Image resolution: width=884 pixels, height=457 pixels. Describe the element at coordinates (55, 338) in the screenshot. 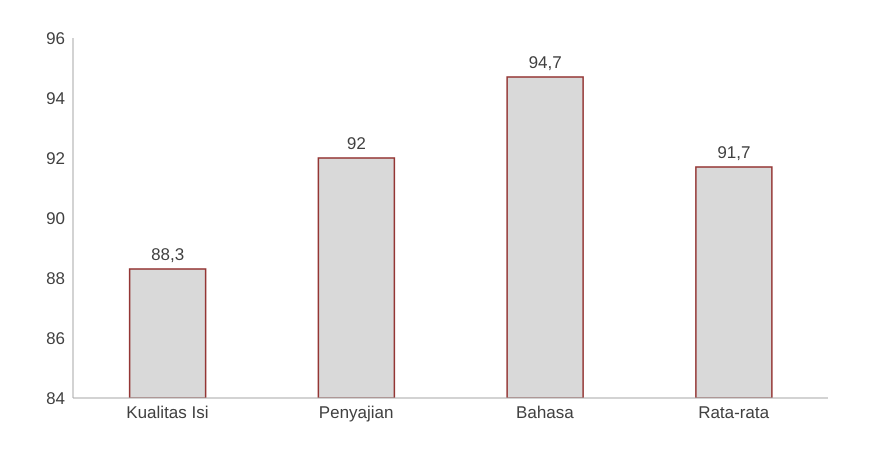

I see `y-tick-label: 86` at that location.